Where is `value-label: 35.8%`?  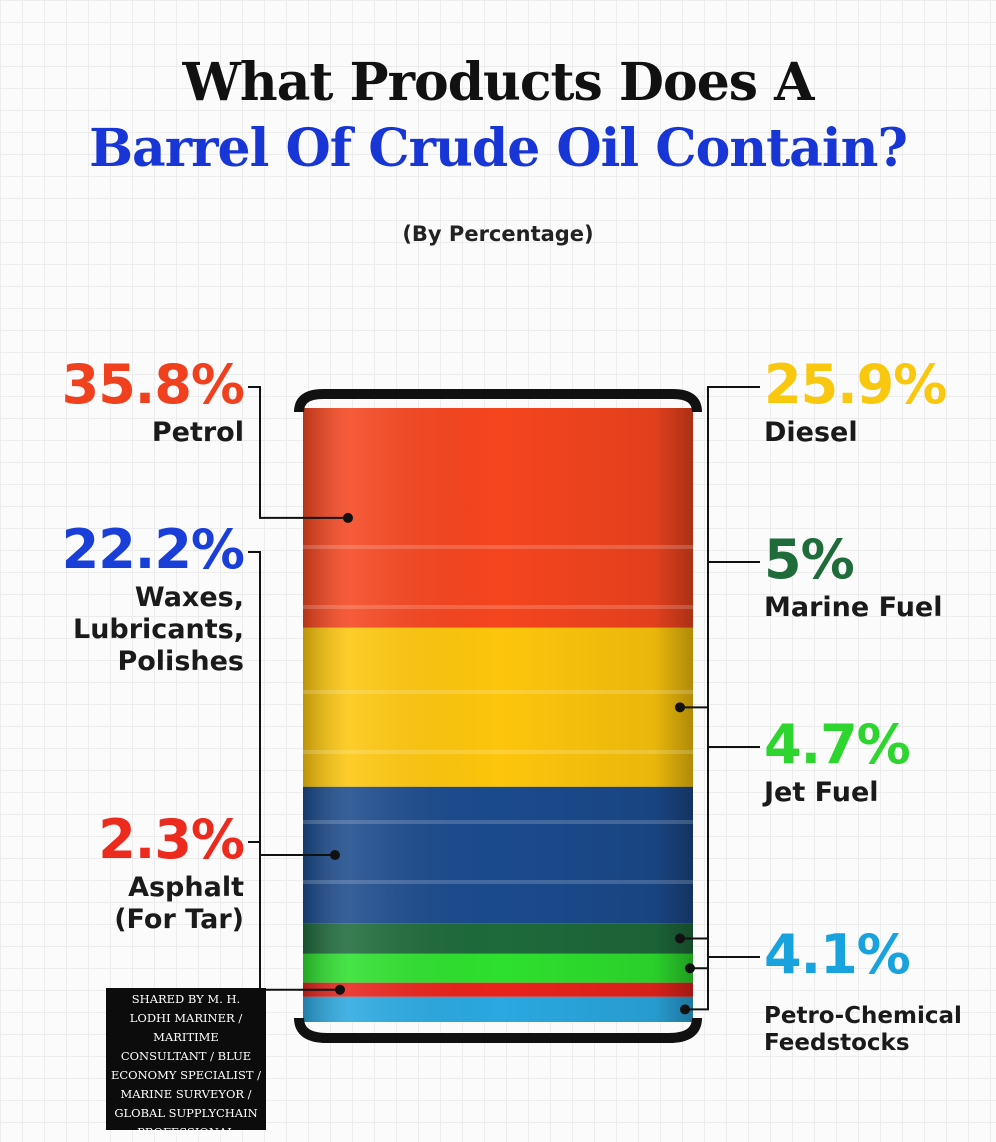 value-label: 35.8% is located at coordinates (153, 384).